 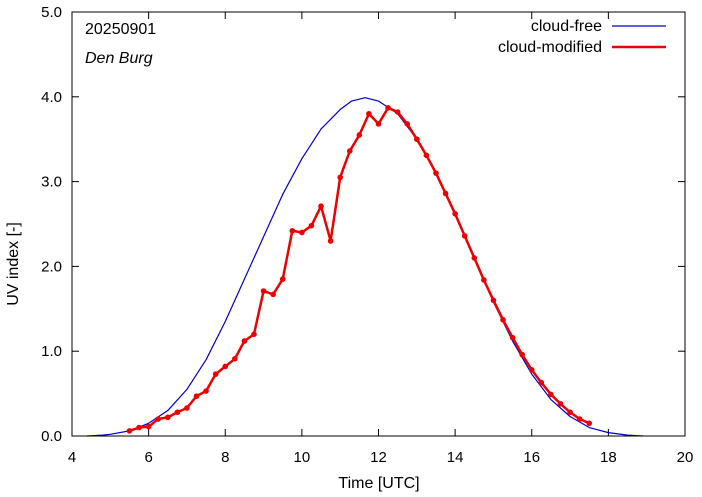 What do you see at coordinates (51, 182) in the screenshot?
I see `y-tick-label: 3.0` at bounding box center [51, 182].